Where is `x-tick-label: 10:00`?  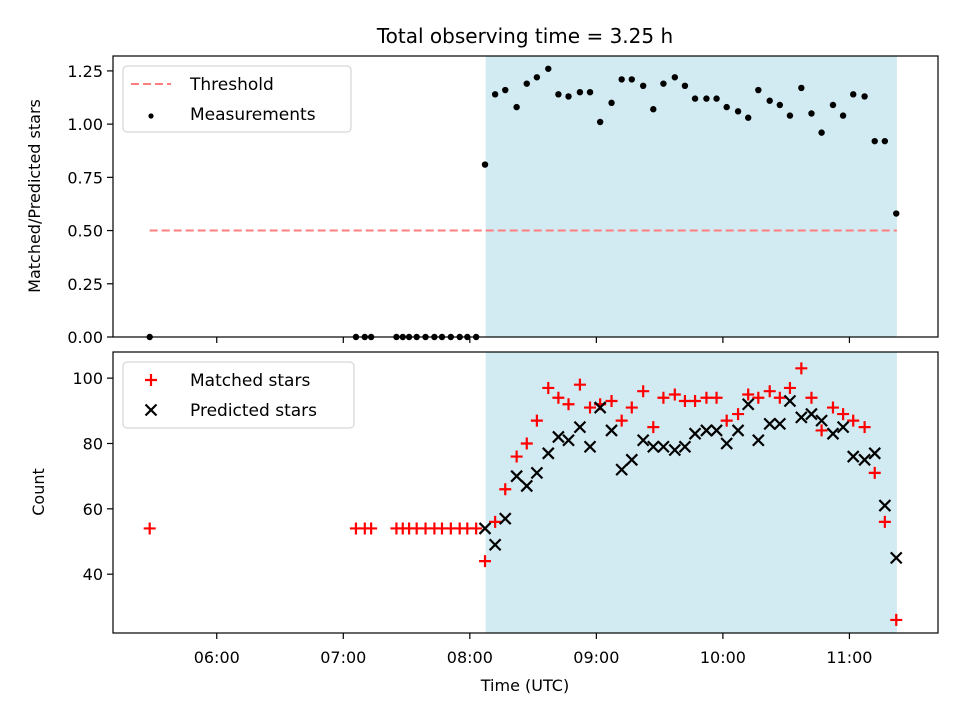
x-tick-label: 10:00 is located at coordinates (723, 657).